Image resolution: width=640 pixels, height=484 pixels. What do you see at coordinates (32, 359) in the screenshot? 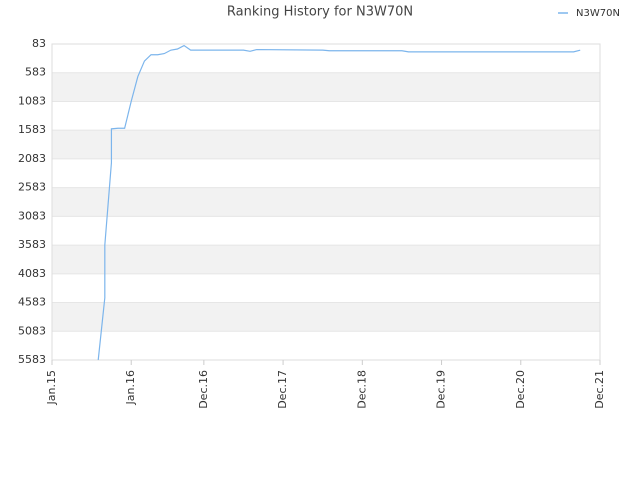
I see `y-tick-label: 5583` at bounding box center [32, 359].